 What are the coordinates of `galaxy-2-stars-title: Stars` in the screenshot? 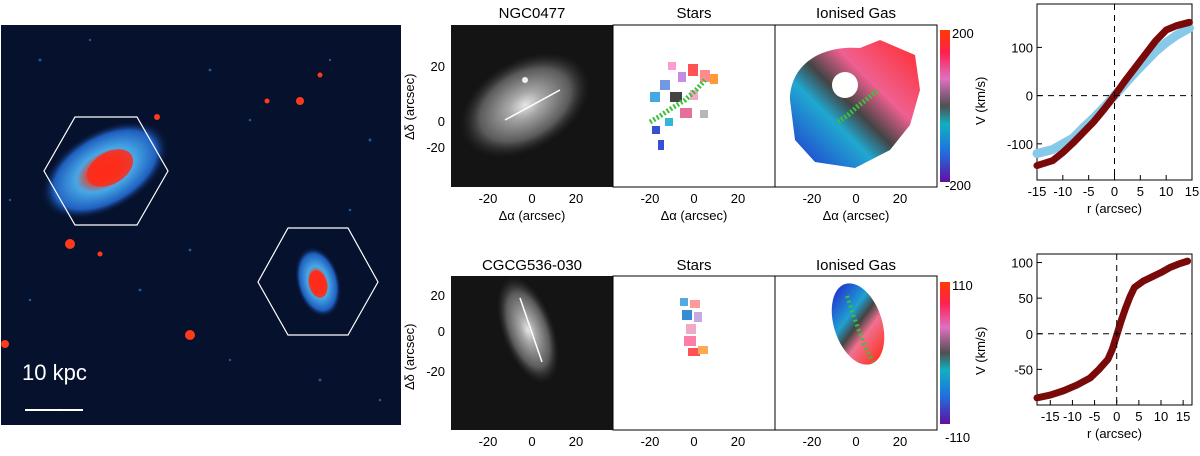 It's located at (693, 265).